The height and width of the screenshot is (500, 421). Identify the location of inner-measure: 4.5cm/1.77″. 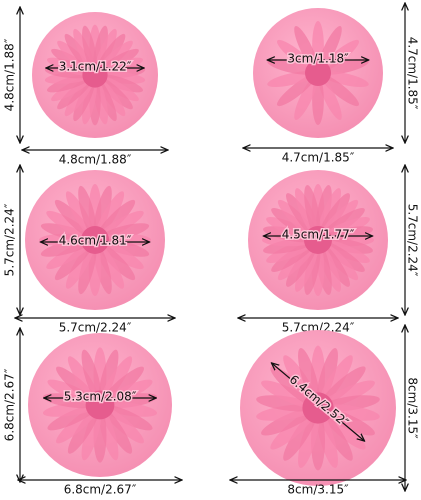
(317, 234).